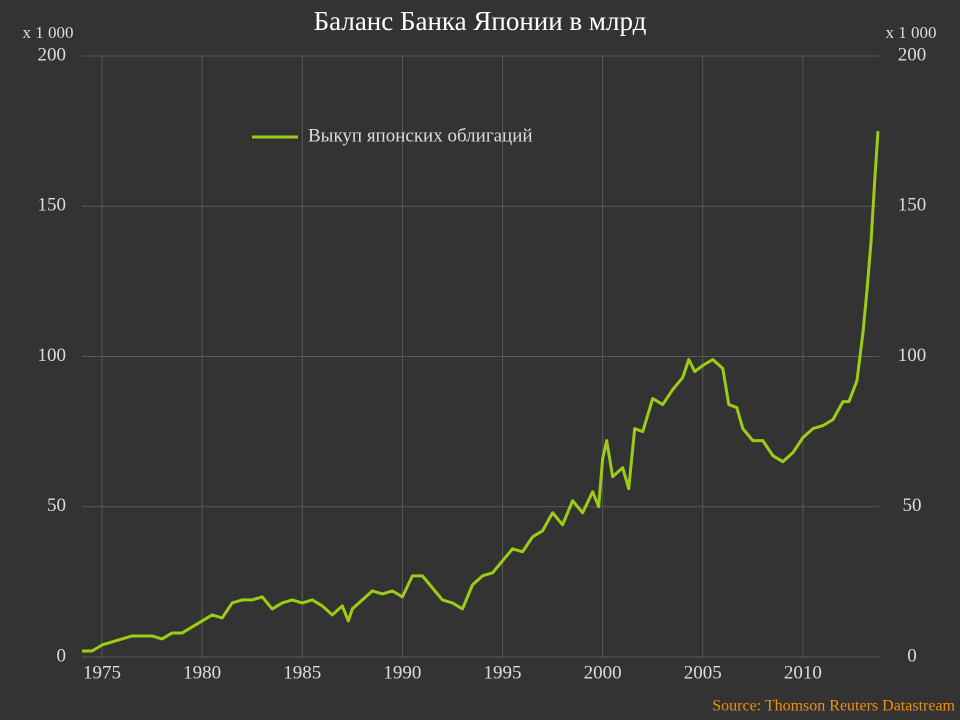 The height and width of the screenshot is (720, 960). Describe the element at coordinates (803, 672) in the screenshot. I see `x-tick-label: 2010` at that location.